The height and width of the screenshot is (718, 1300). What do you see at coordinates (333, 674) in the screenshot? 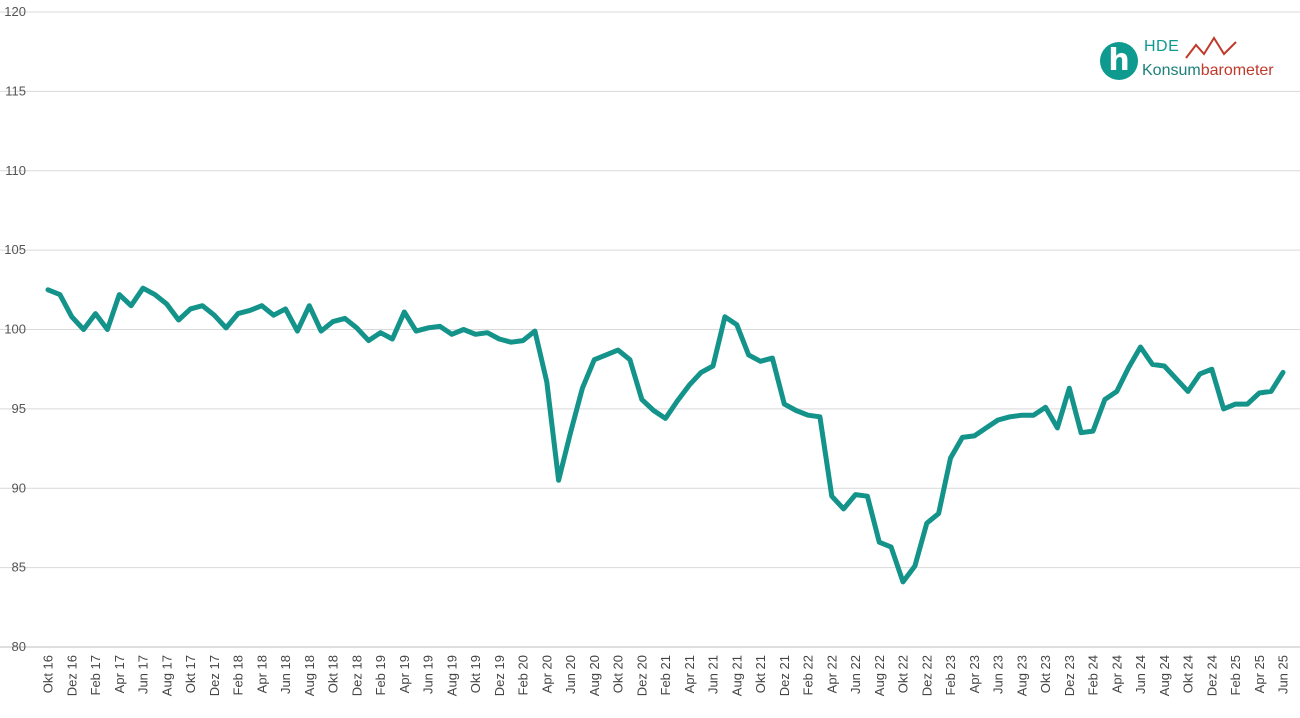
I see `x-tick-label: Okt 18` at bounding box center [333, 674].